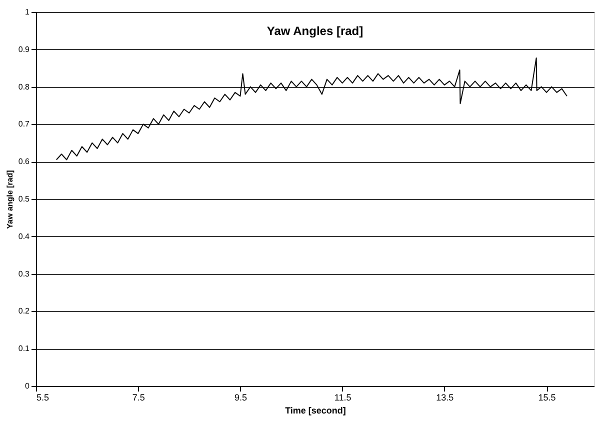 This screenshot has width=610, height=421. What do you see at coordinates (24, 49) in the screenshot?
I see `y-tick-label: 0.9` at bounding box center [24, 49].